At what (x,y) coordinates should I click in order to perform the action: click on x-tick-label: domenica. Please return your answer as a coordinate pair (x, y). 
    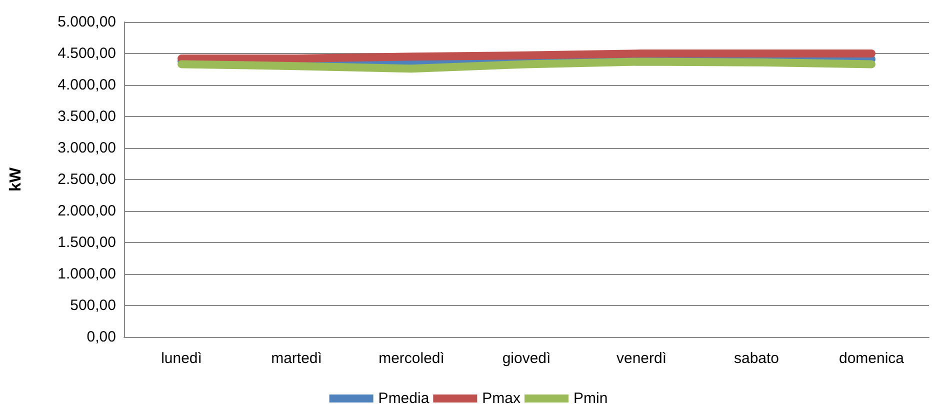
    Looking at the image, I should click on (871, 358).